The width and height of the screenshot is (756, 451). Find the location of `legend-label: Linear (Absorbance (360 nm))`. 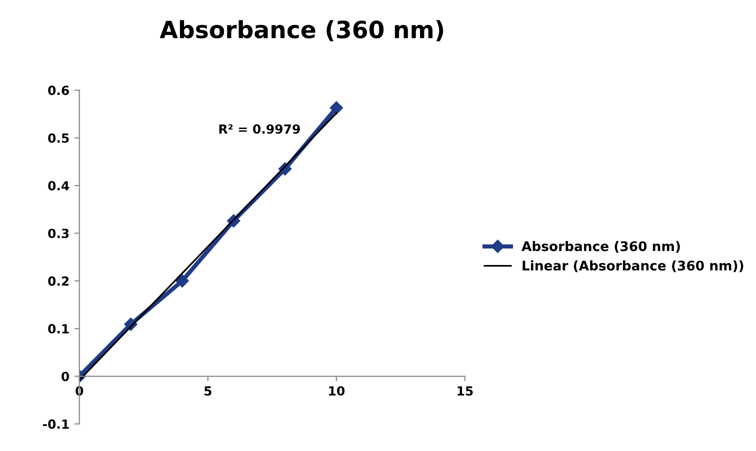

legend-label: Linear (Absorbance (360 nm)) is located at coordinates (633, 266).